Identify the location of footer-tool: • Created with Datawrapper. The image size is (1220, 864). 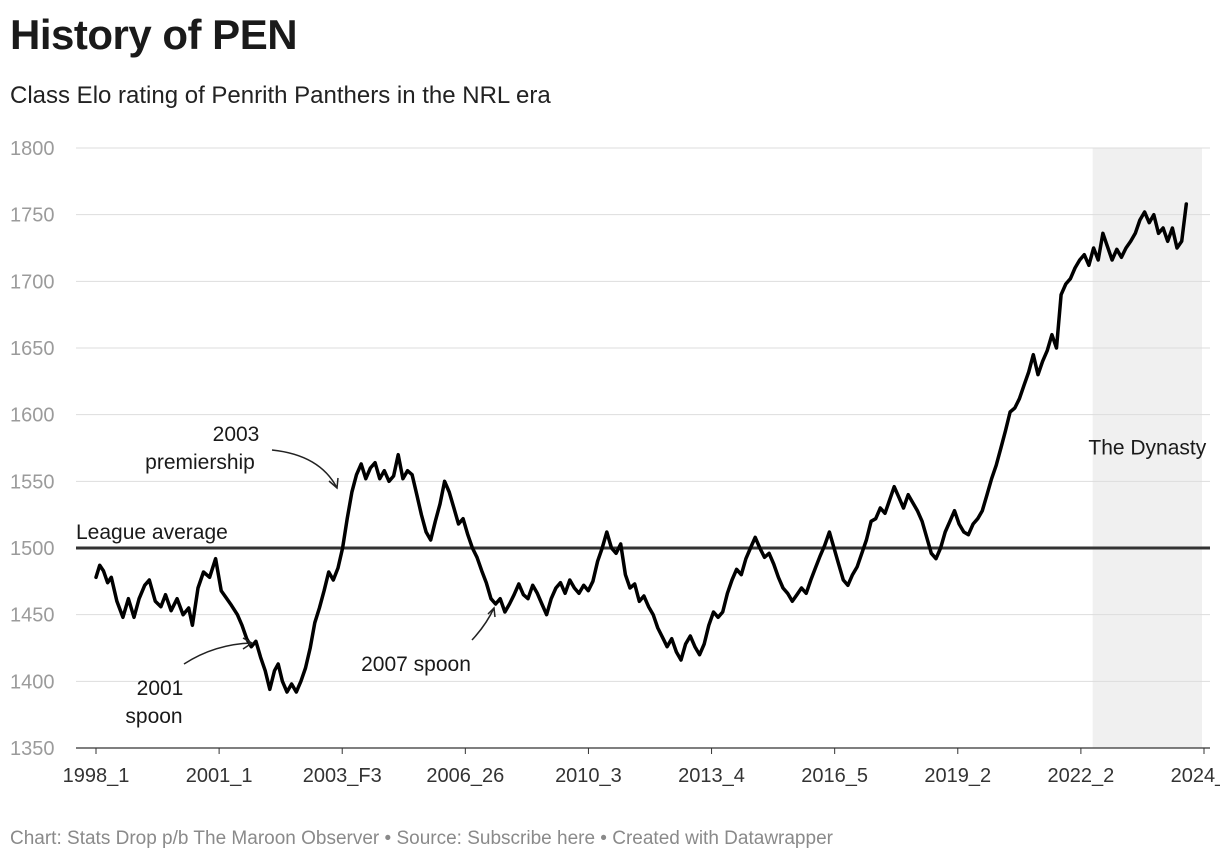
(714, 838).